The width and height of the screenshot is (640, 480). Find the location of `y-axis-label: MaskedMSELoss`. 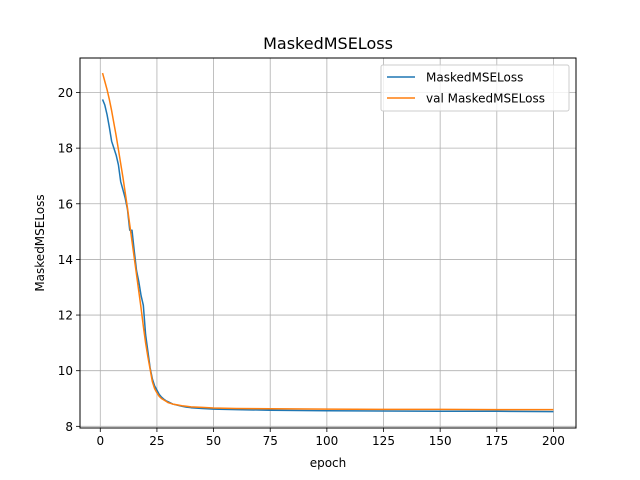

y-axis-label: MaskedMSELoss is located at coordinates (40, 242).